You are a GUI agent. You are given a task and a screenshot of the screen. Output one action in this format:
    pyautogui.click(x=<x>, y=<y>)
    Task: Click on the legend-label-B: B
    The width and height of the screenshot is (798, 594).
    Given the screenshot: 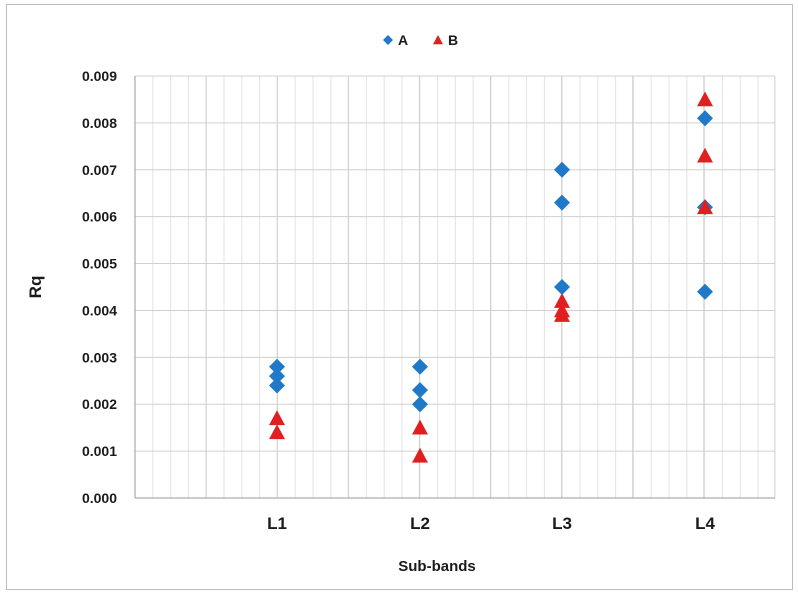 What is the action you would take?
    pyautogui.click(x=453, y=40)
    